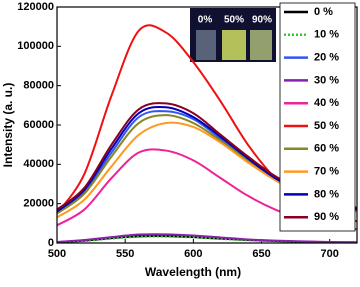 This screenshot has width=360, height=287. I want to click on legend-label: 90 %, so click(326, 217).